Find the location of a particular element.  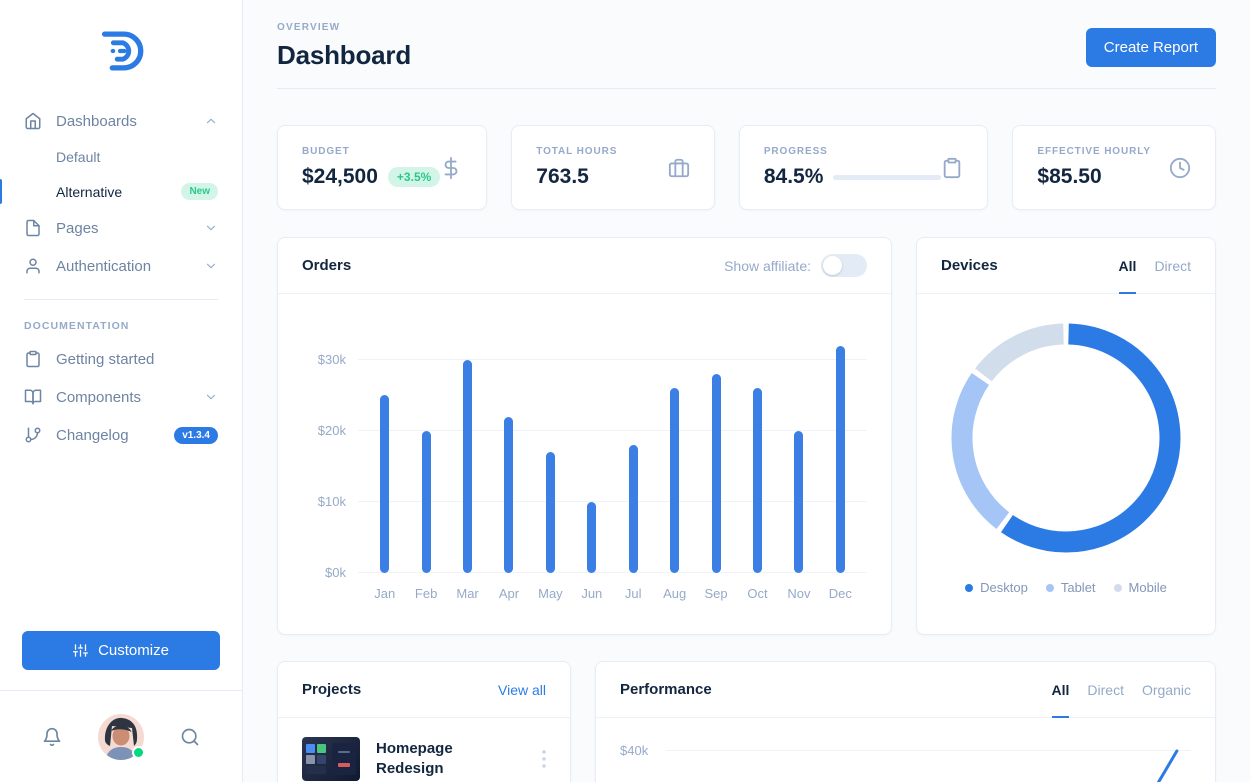

legend-item-mobile: Mobile is located at coordinates (1140, 587).